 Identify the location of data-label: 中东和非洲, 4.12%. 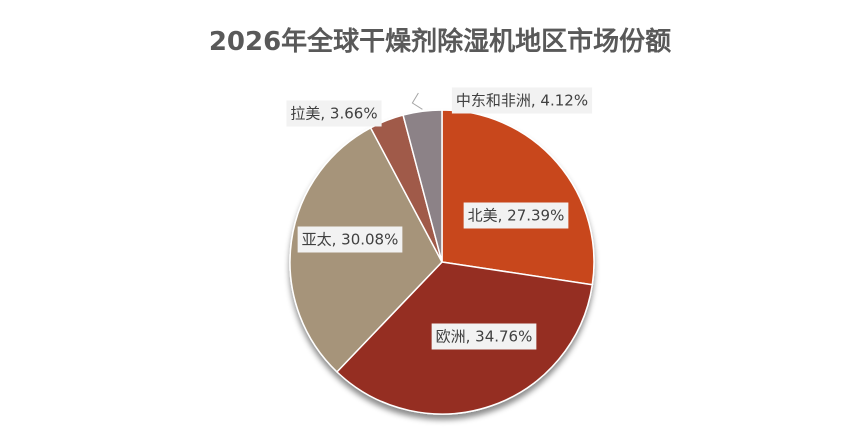
(522, 101).